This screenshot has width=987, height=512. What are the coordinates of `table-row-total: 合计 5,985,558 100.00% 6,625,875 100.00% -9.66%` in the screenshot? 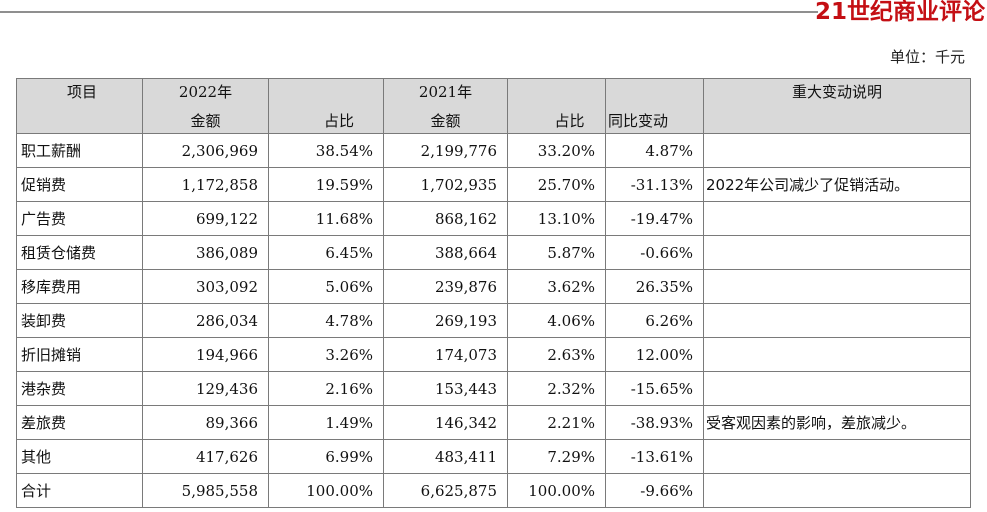 It's located at (493, 490).